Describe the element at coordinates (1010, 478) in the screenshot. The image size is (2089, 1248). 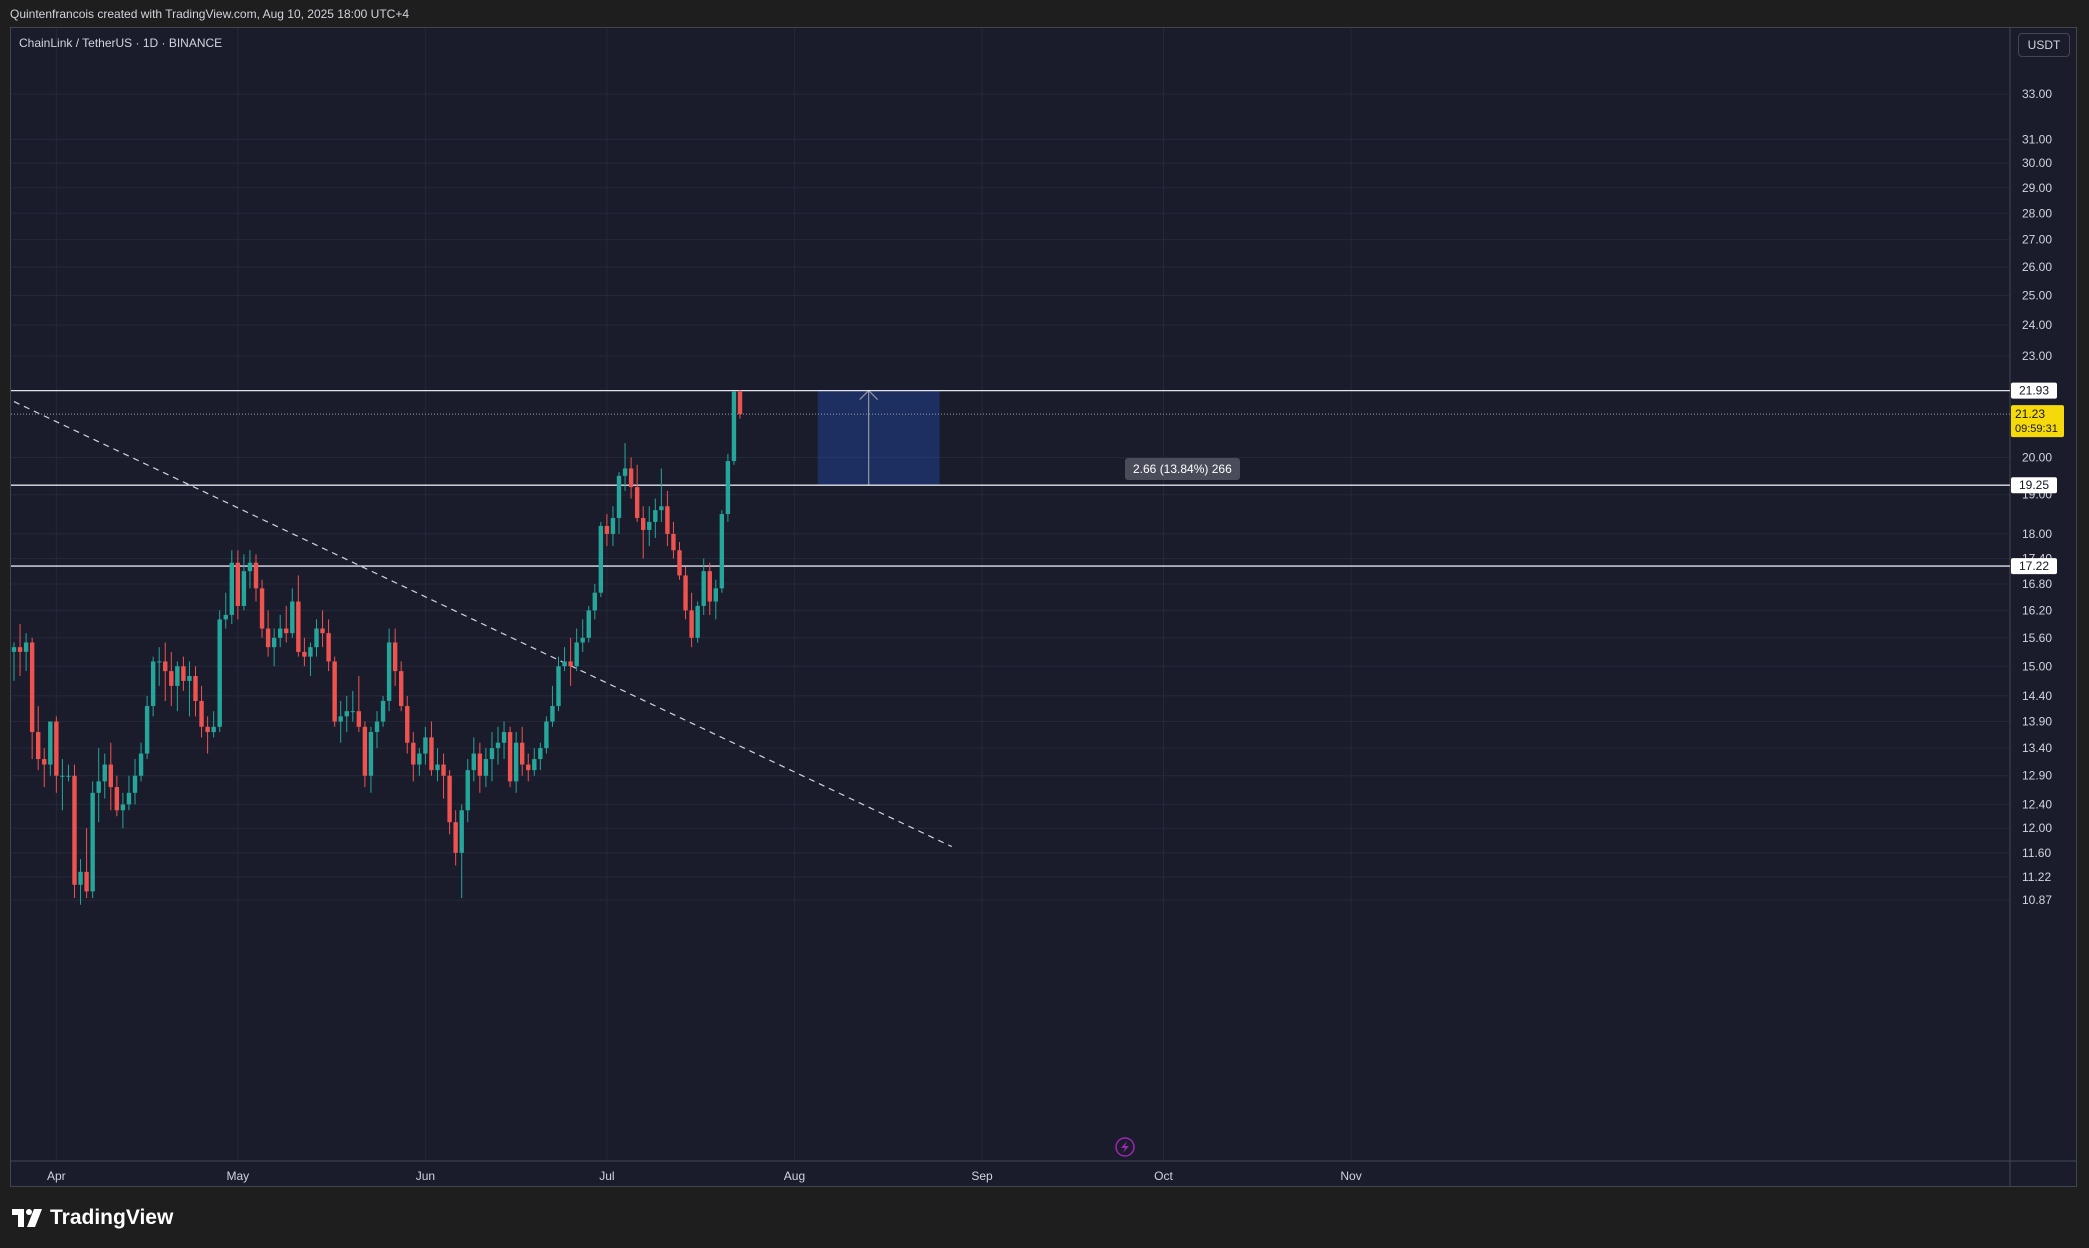
I see `horizontal-levels` at that location.